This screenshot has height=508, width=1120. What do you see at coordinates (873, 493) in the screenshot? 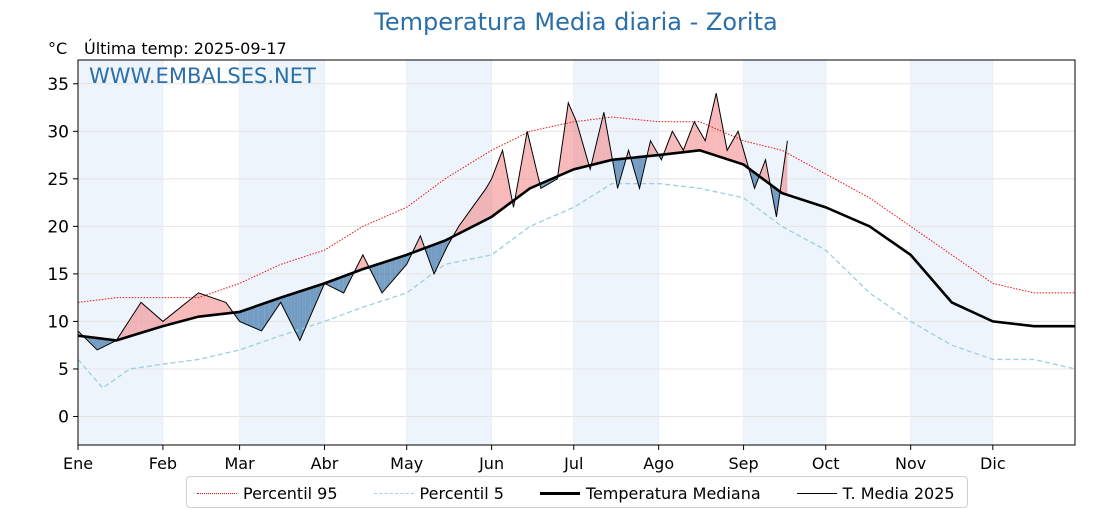
I see `legend-item-2025: T. Media 2025` at bounding box center [873, 493].